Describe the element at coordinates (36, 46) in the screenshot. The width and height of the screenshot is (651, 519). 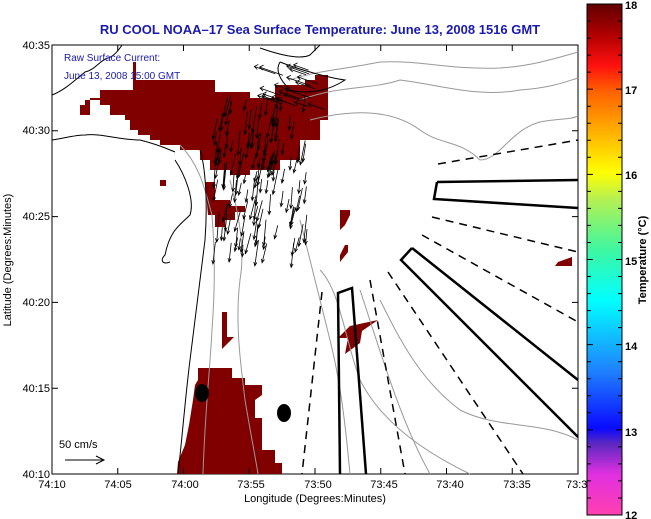
I see `y-tick-label: 40:35` at that location.